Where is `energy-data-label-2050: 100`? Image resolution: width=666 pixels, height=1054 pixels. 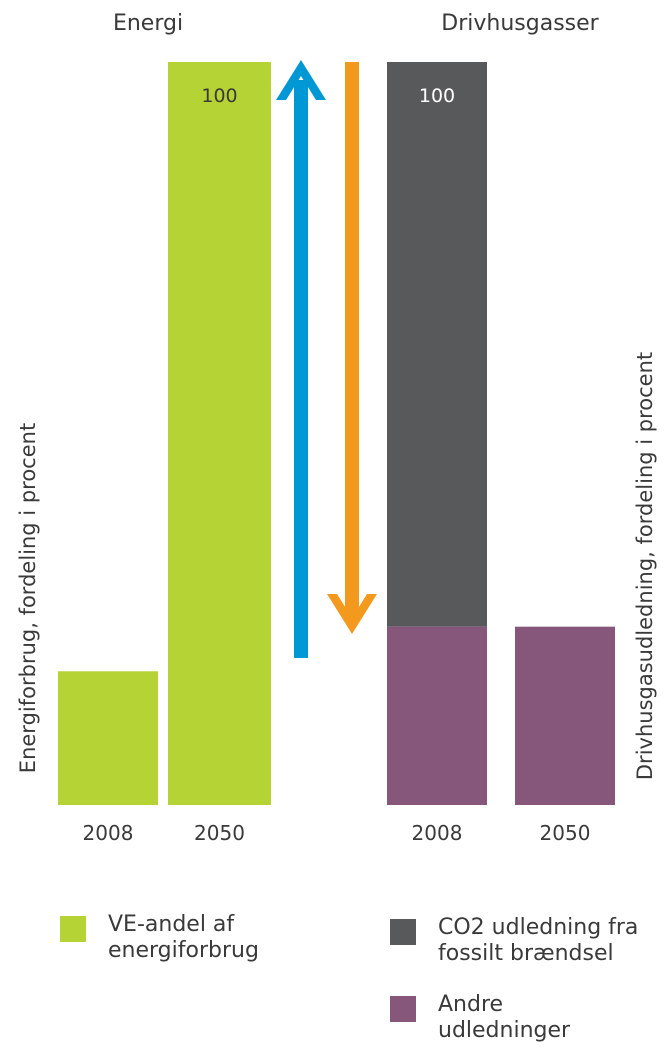
energy-data-label-2050: 100 is located at coordinates (219, 96).